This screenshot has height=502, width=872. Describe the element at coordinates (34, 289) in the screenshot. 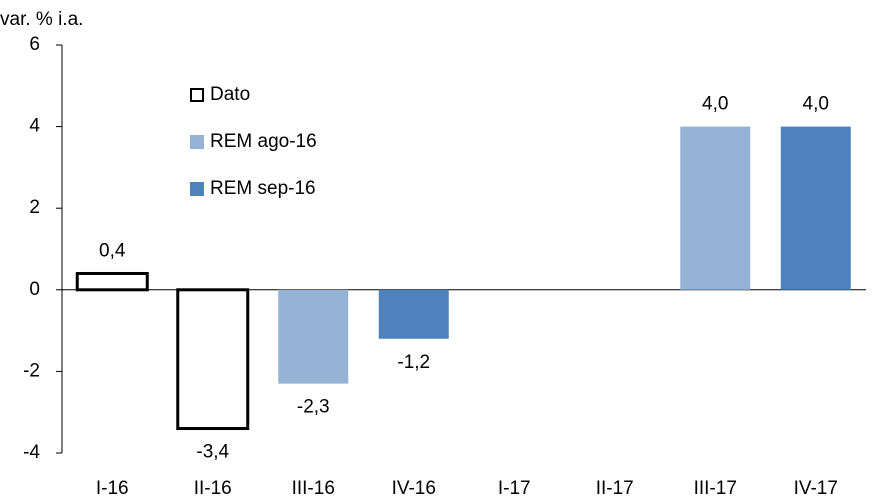

I see `y-tick-label: 0` at that location.